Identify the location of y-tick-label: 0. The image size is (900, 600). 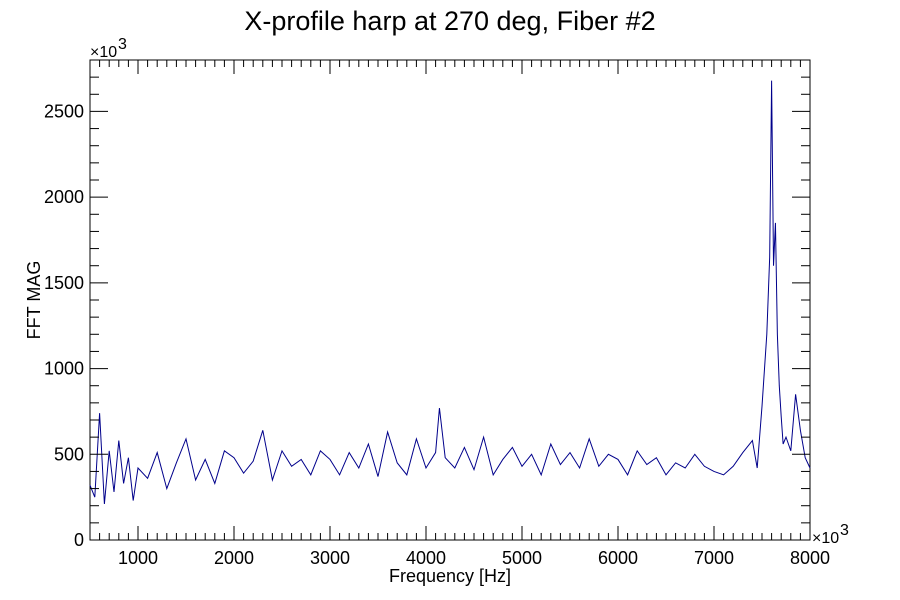
(79, 540).